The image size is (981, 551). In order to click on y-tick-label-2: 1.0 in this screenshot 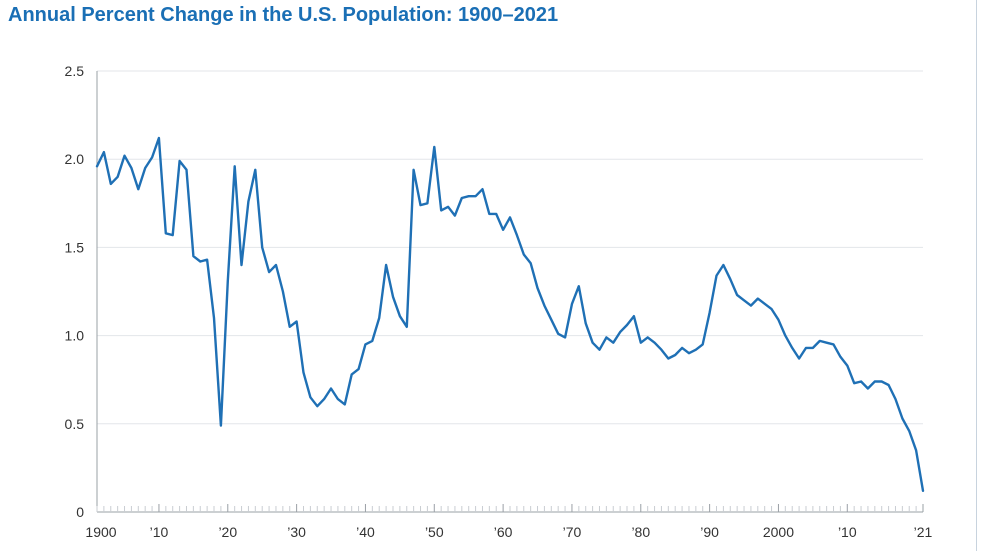, I will do `click(75, 336)`.